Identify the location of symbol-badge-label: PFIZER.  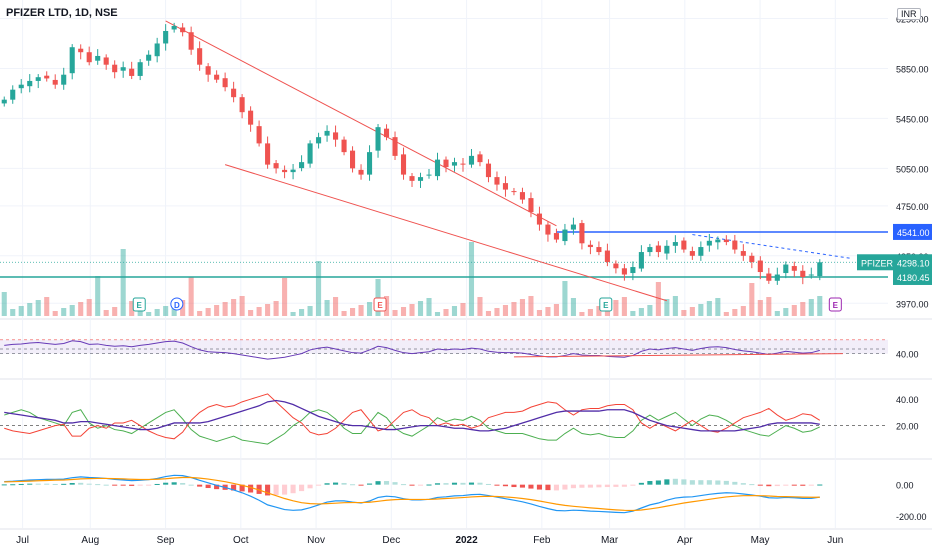
(877, 263).